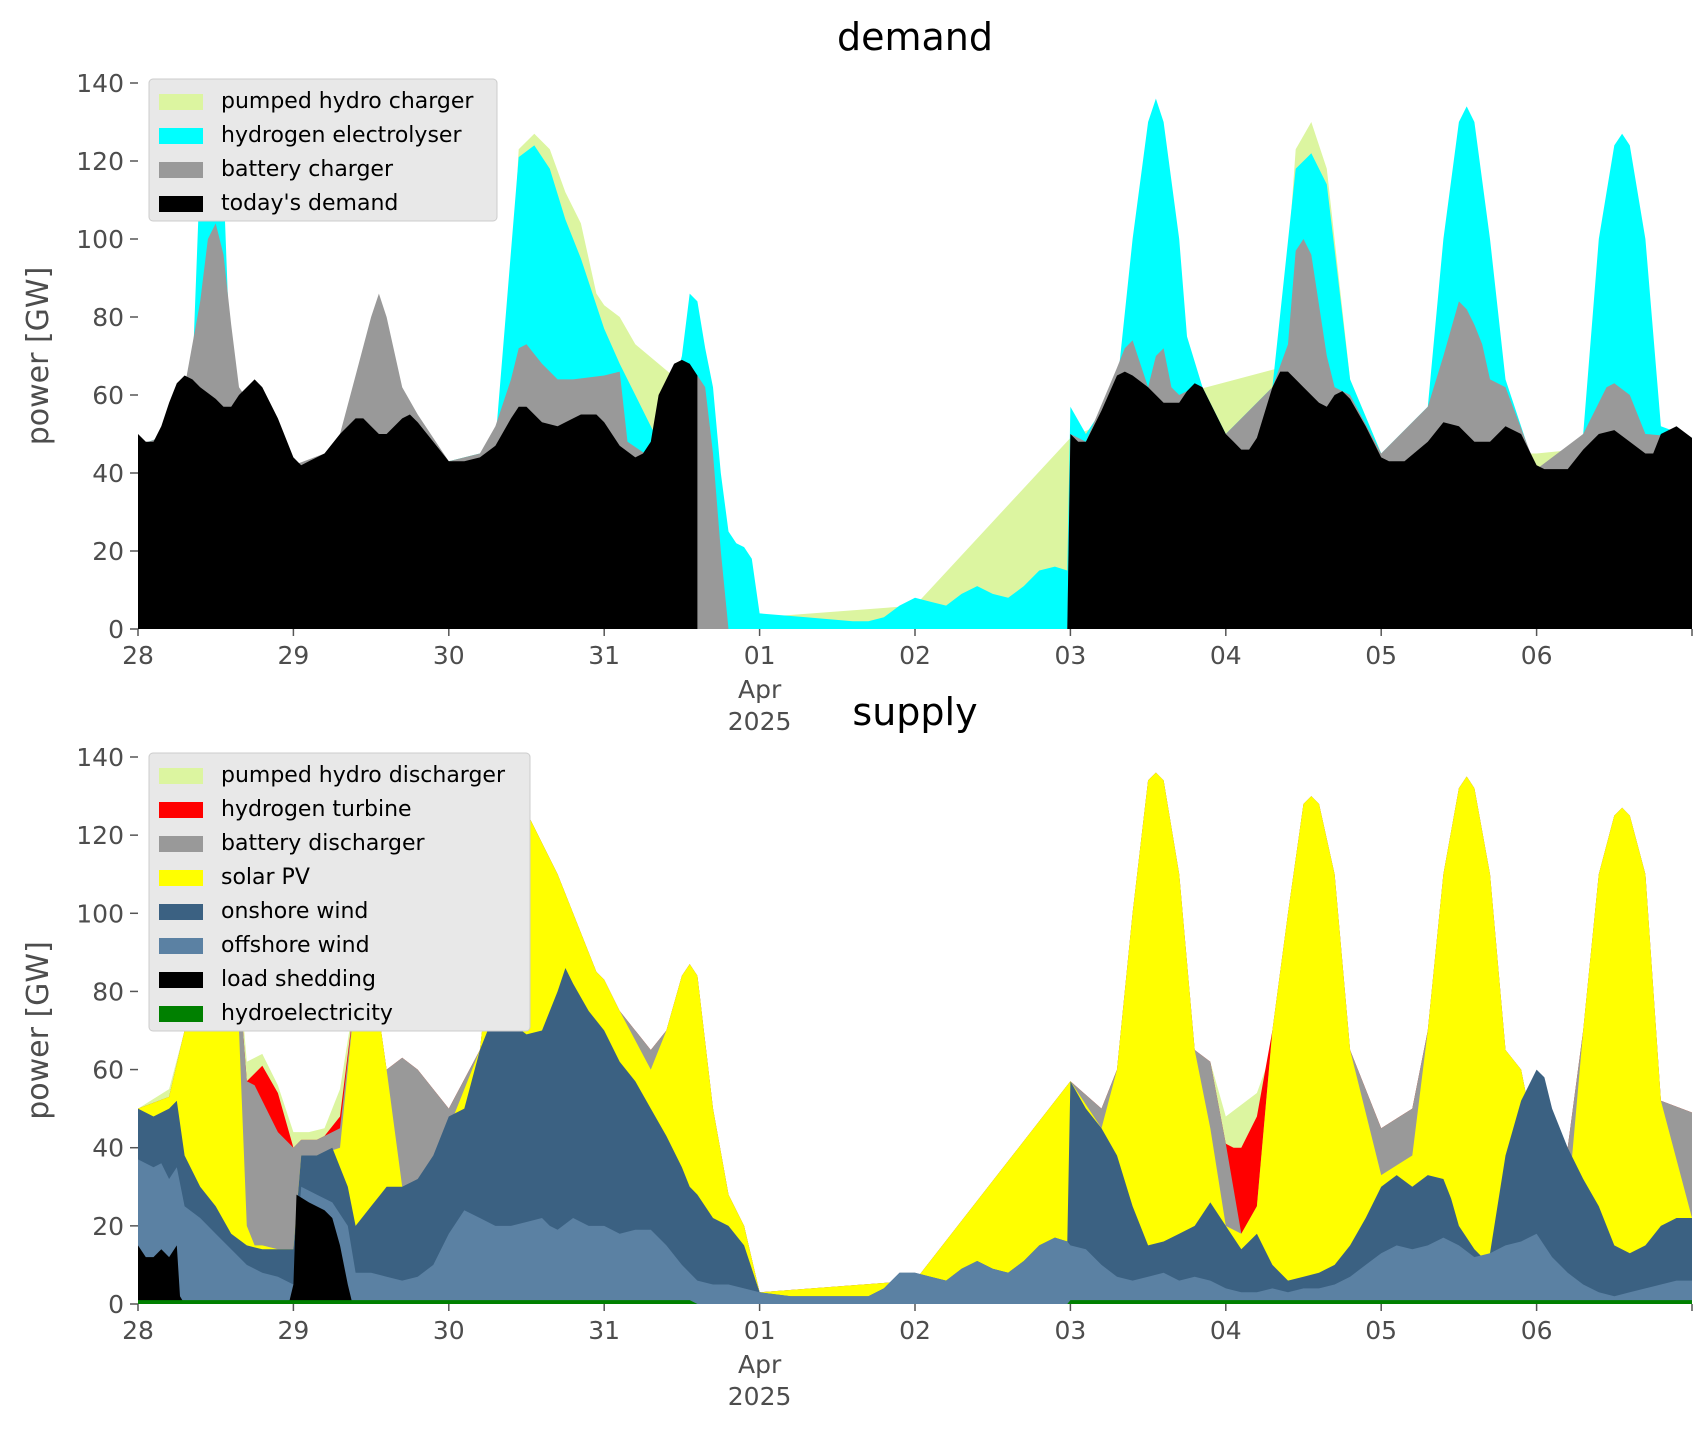  What do you see at coordinates (309, 203) in the screenshot?
I see `legend-label: today's demand` at bounding box center [309, 203].